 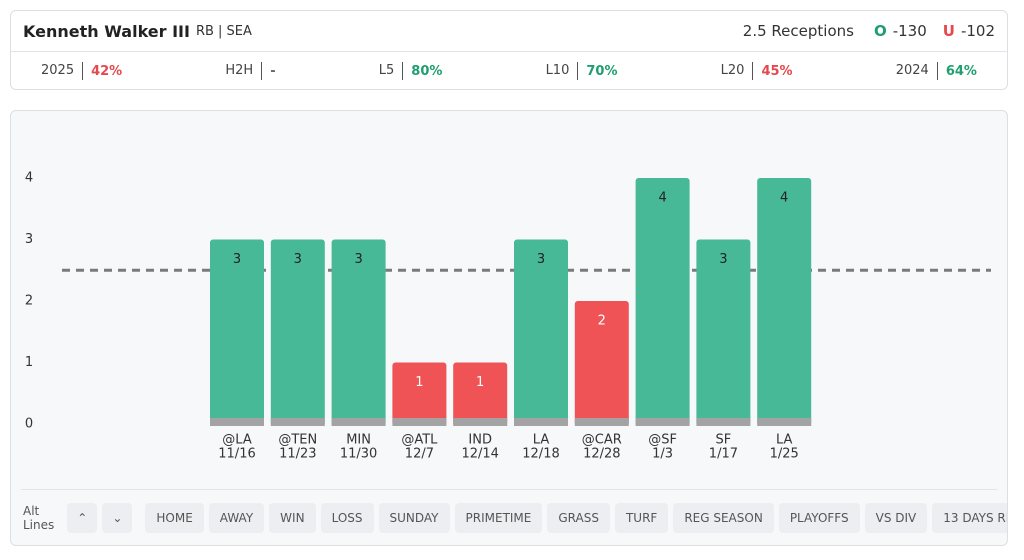 I want to click on stat-value: -, so click(x=273, y=71).